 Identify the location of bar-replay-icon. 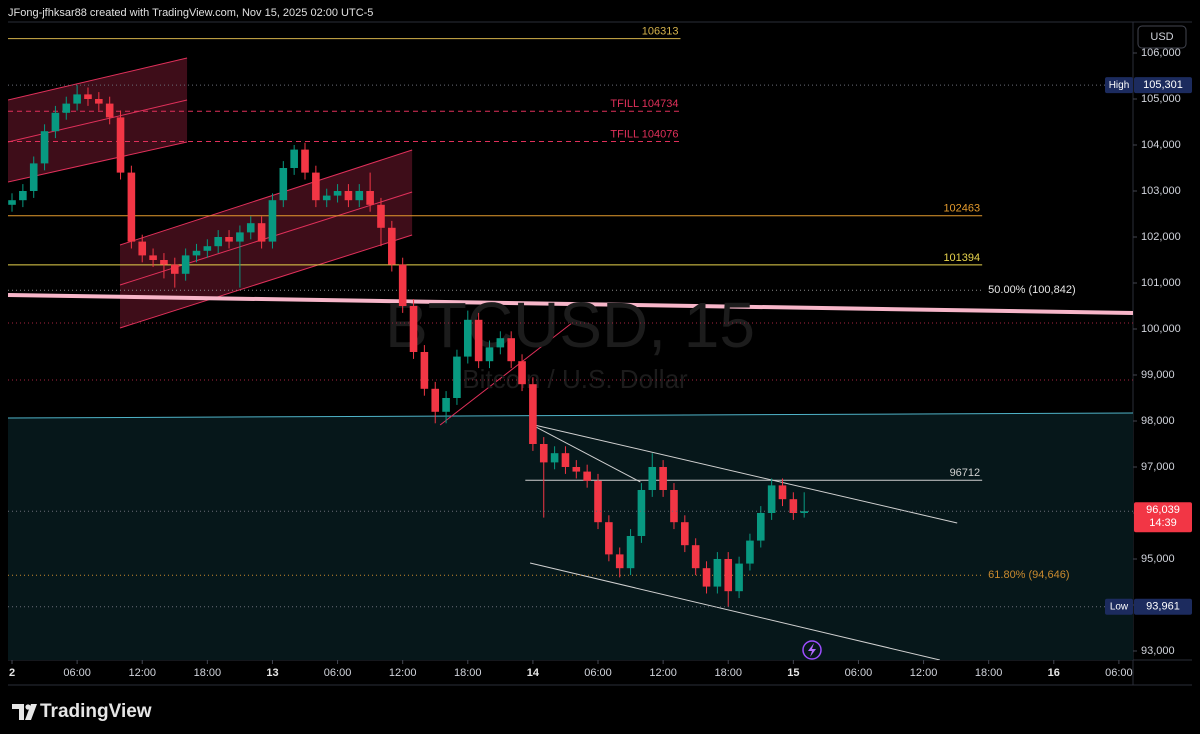
(812, 650).